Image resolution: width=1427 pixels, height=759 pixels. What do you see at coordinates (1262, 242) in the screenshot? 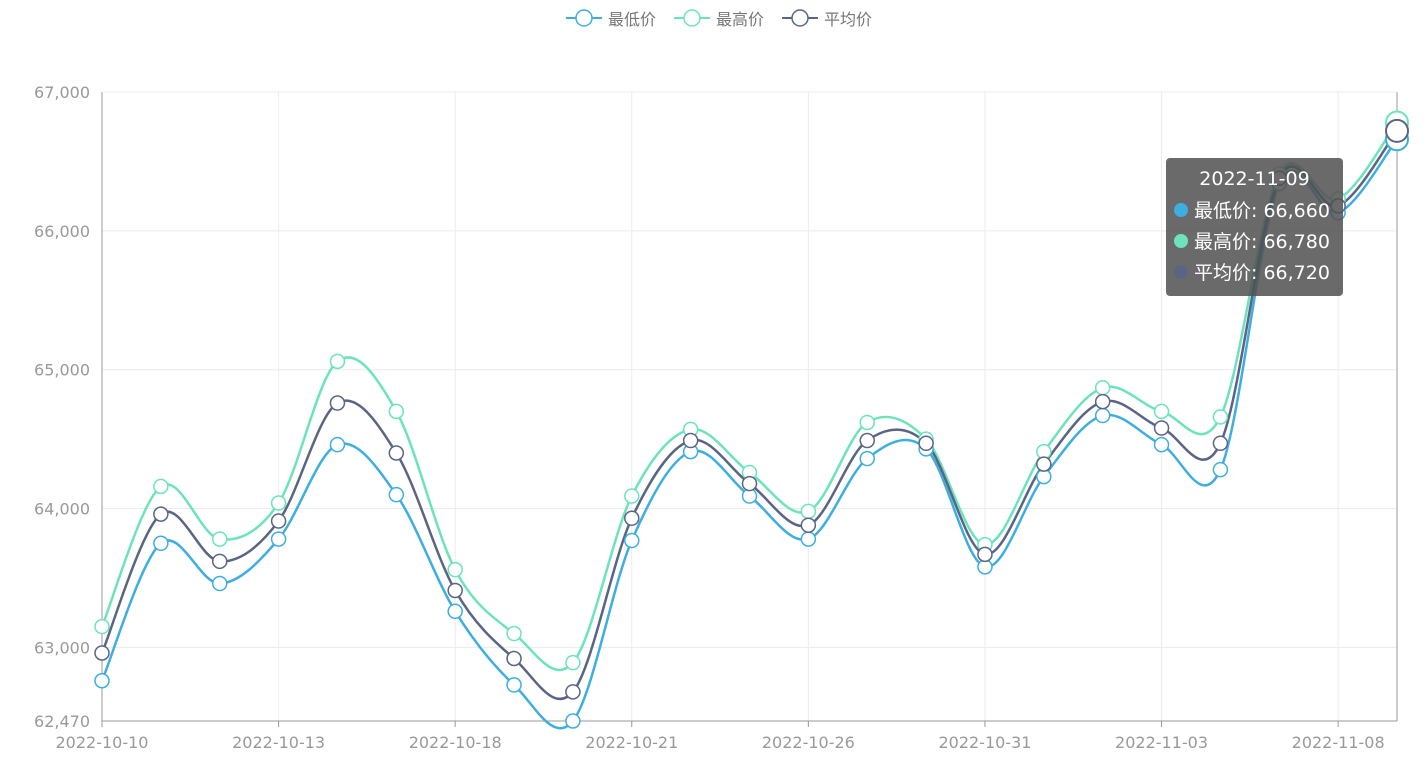
I see `tooltip-row-label: 最高价: 66,780` at bounding box center [1262, 242].